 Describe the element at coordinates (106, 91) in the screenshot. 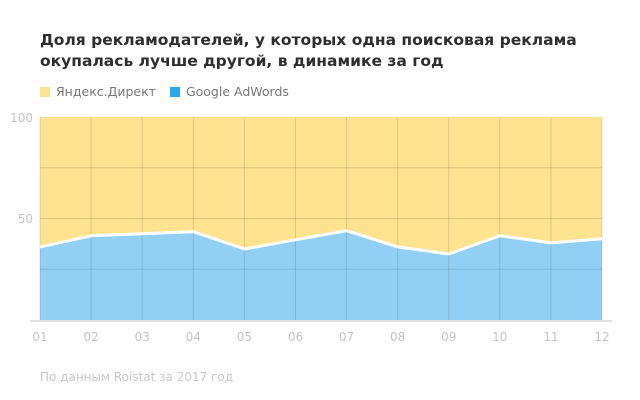

I see `legend-label-yandex: Яндекс.Директ` at that location.